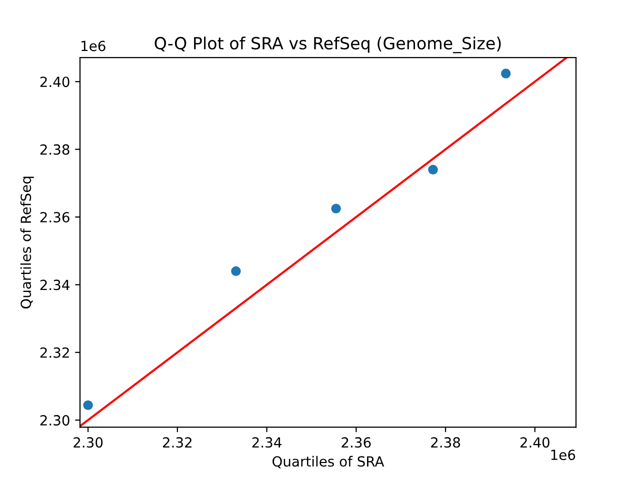 Image resolution: width=640 pixels, height=480 pixels. Describe the element at coordinates (55, 285) in the screenshot. I see `y-tick-label: 2.34` at that location.